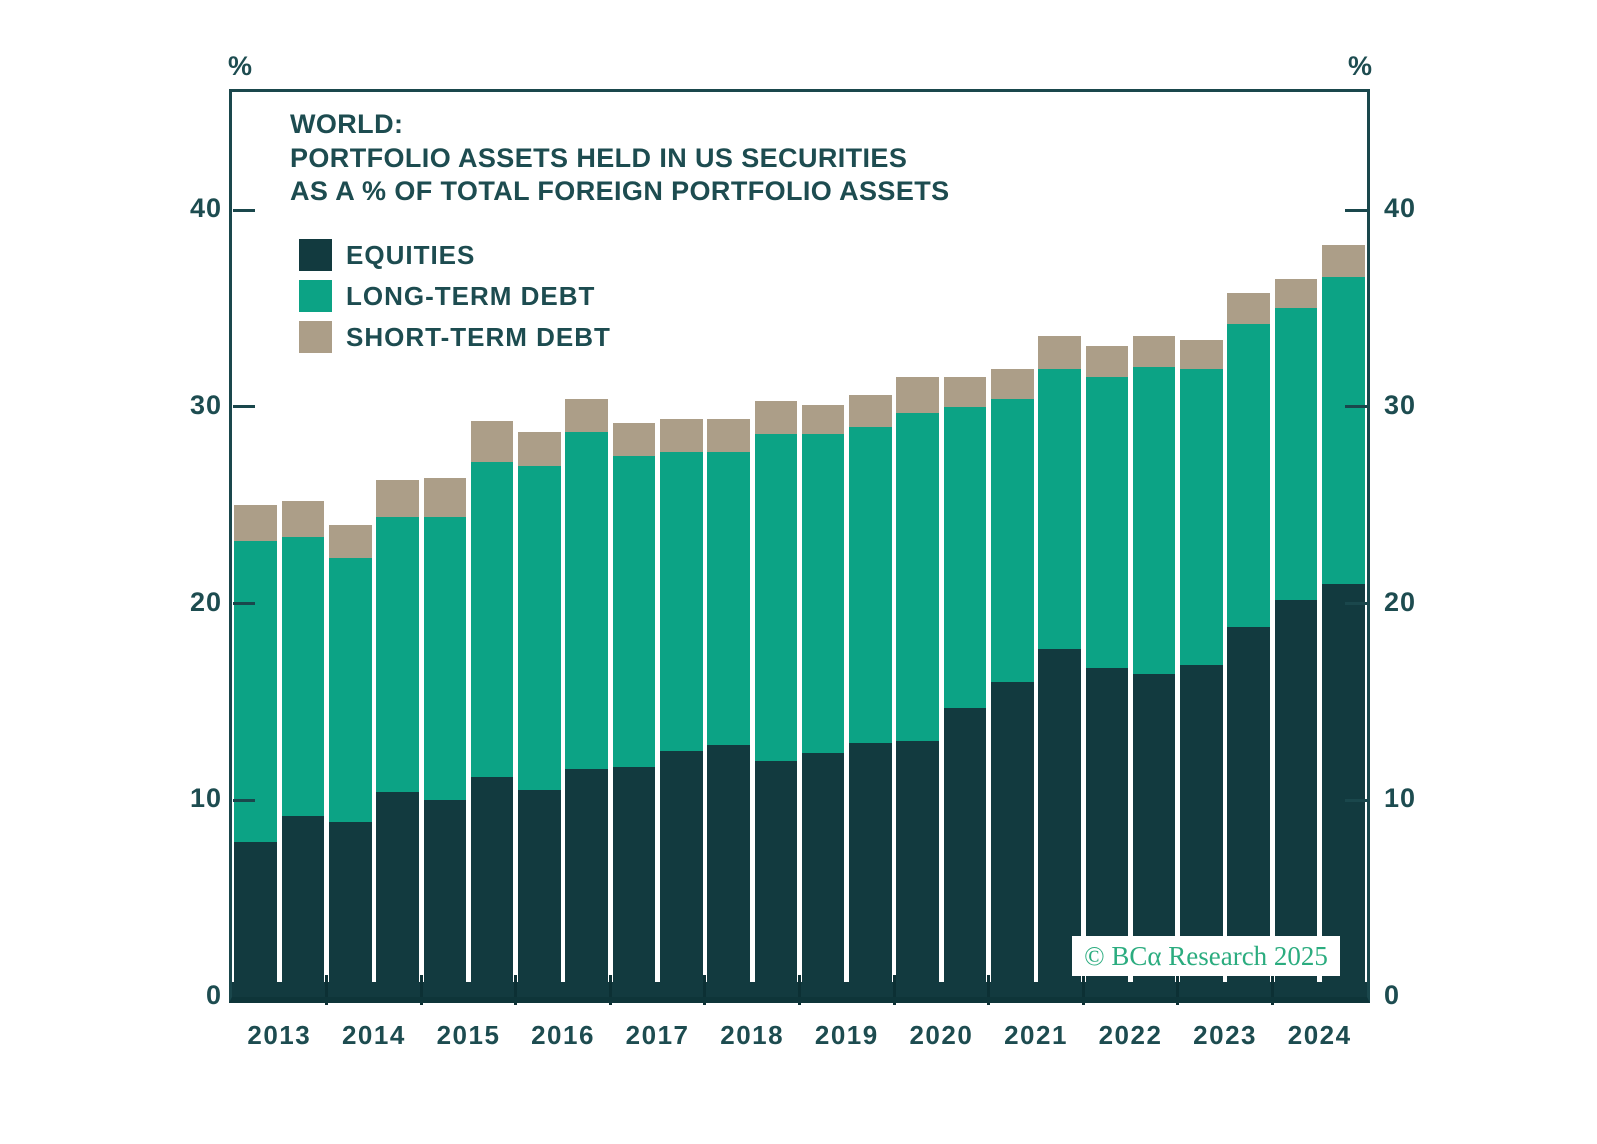 This screenshot has height=1144, width=1597. What do you see at coordinates (870, 585) in the screenshot?
I see `segment-long-term-debt-2019-h2` at bounding box center [870, 585].